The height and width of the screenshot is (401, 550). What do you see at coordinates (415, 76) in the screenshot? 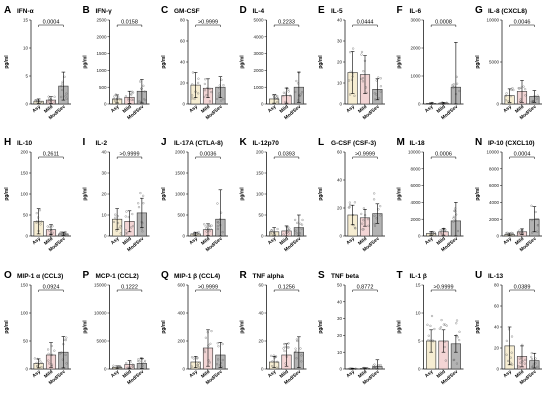
I see `y-tick-label: 1000` at bounding box center [415, 76].